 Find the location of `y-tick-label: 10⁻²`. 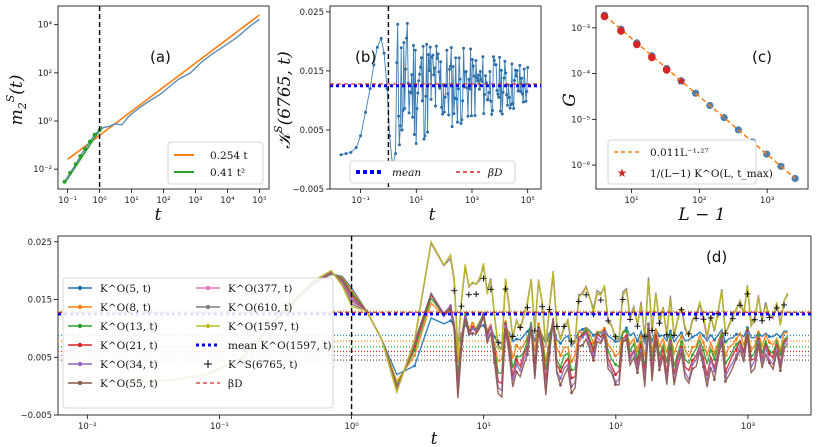

y-tick-label: 10⁻² is located at coordinates (42, 170).